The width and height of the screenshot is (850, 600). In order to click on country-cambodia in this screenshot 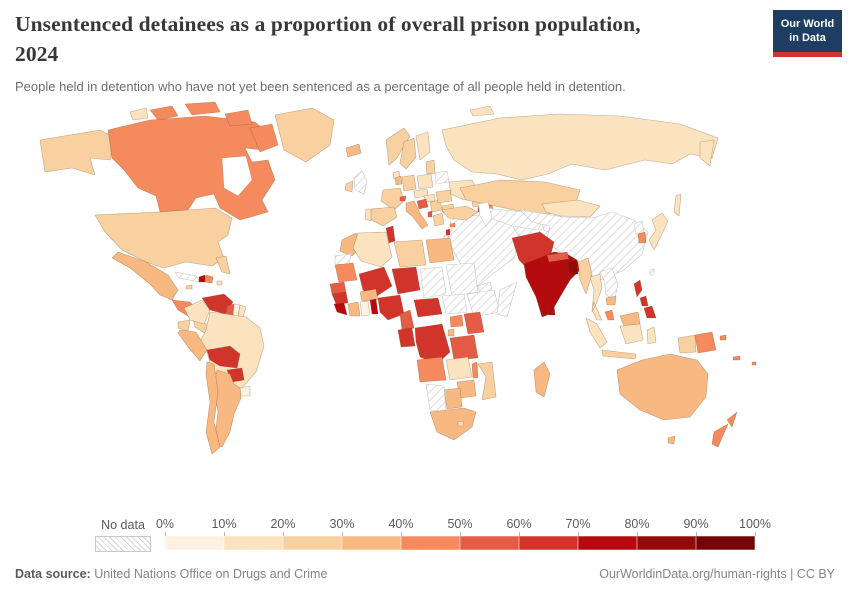, I will do `click(611, 300)`.